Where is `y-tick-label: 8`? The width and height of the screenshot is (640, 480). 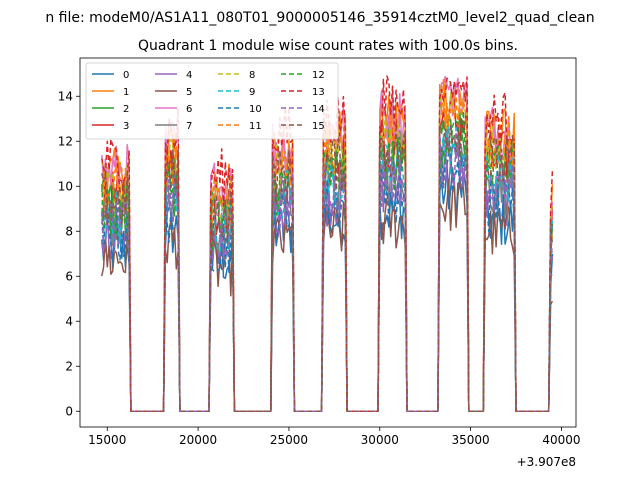
y-tick-label: 8 is located at coordinates (69, 231).